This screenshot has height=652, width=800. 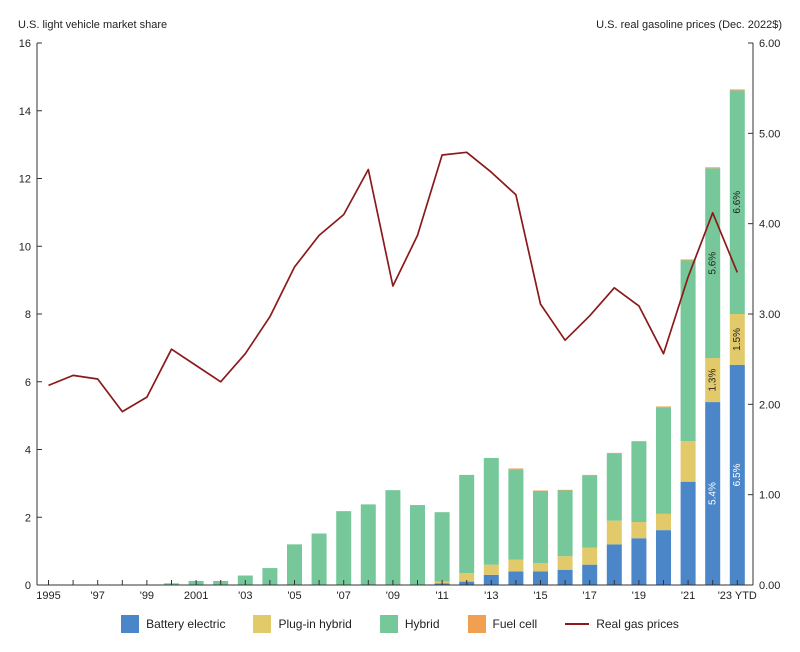 I want to click on bar-plug-in-hybrid-2014, so click(x=516, y=565).